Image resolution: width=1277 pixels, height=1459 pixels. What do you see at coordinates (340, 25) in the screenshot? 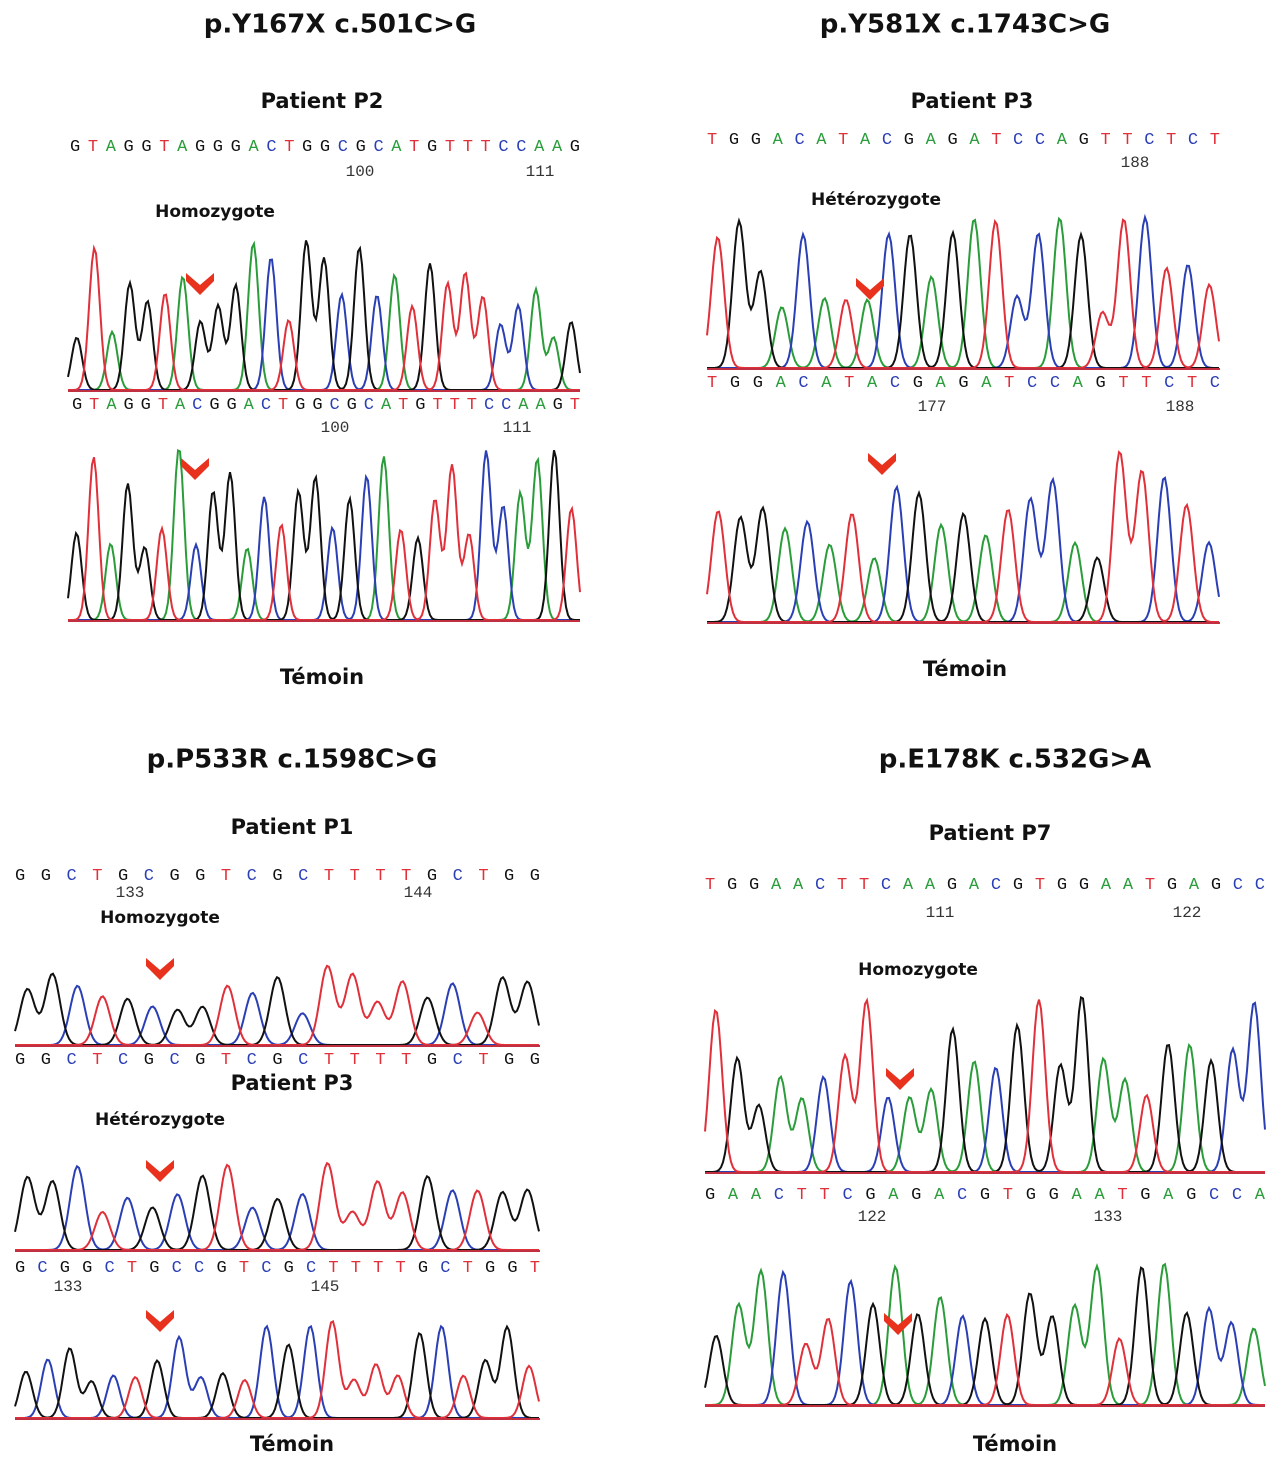
I see `panel-title: p.Y167X c.501C>G` at bounding box center [340, 25].